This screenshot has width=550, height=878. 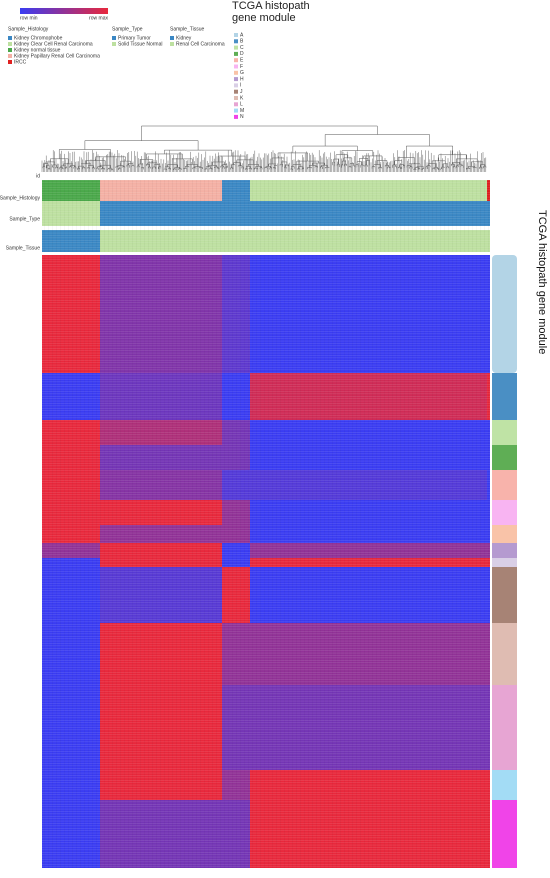 I want to click on colorbar-max: row max, so click(x=98, y=18).